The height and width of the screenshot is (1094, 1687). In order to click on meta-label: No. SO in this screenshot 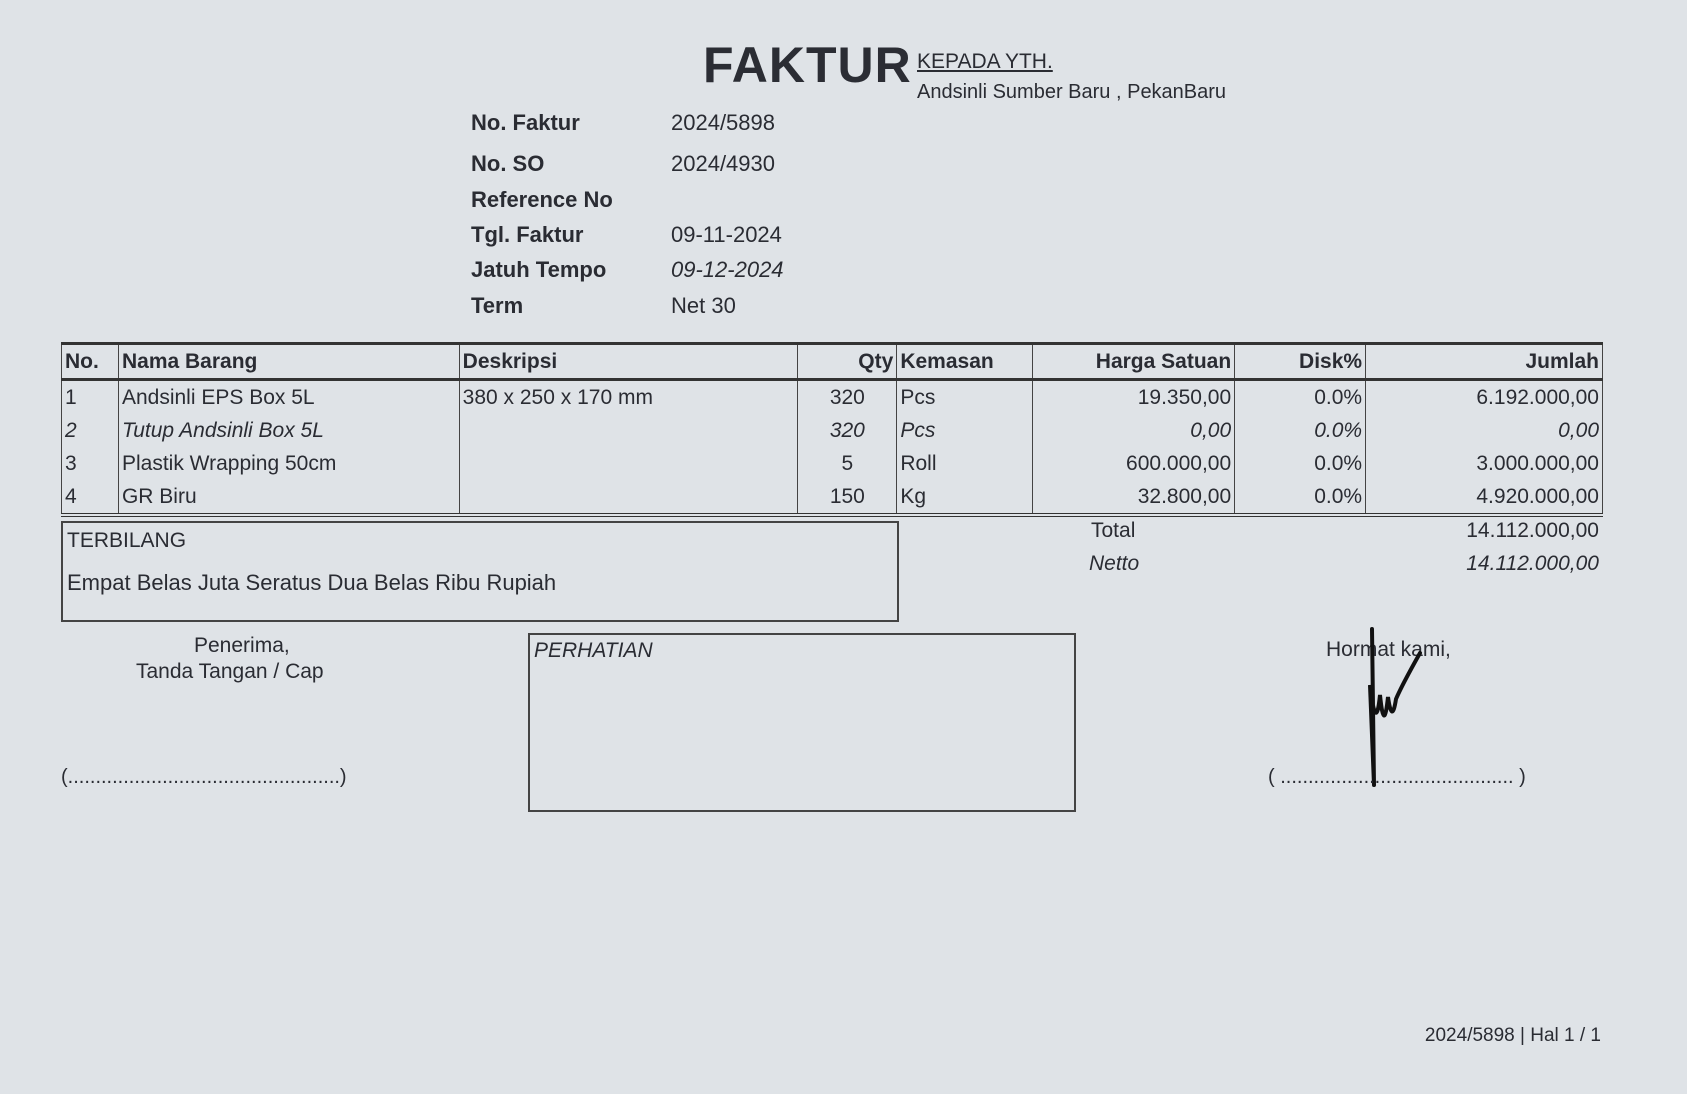, I will do `click(508, 163)`.